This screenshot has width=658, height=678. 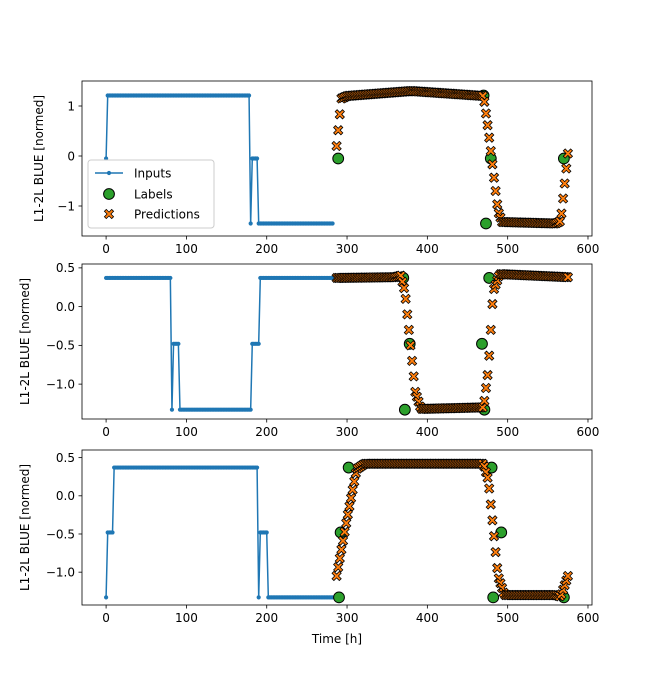 I want to click on legend: Inputs Labels Predictions, so click(x=151, y=194).